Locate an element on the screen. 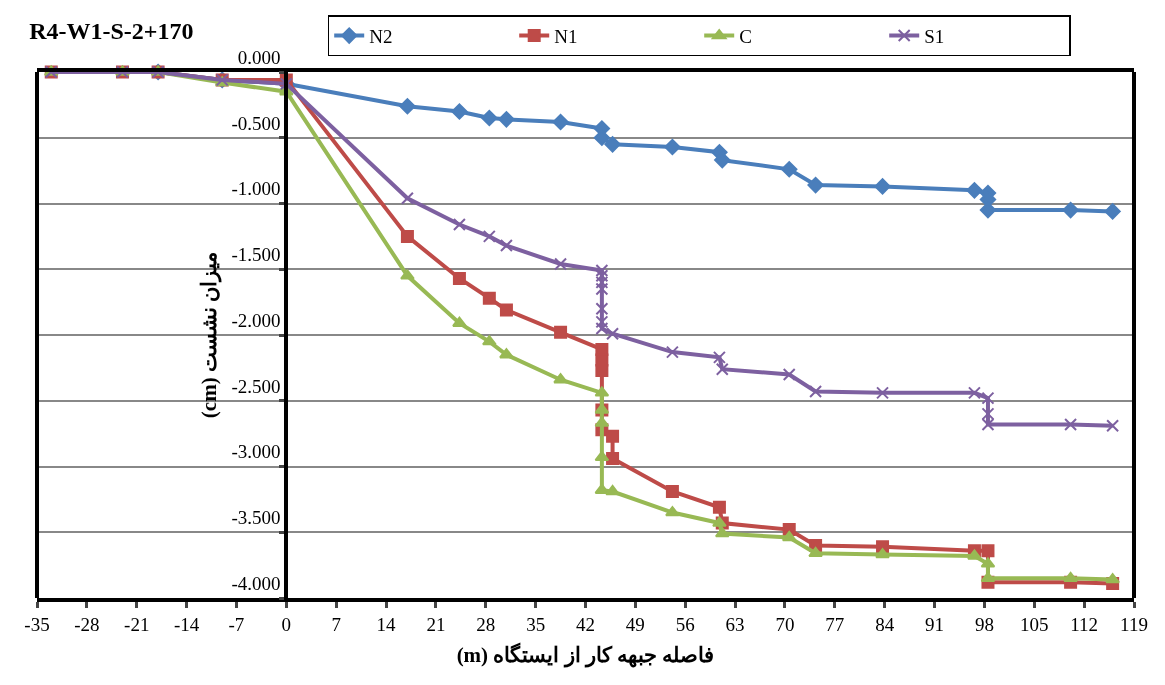 This screenshot has height=685, width=1165. x-tick-label: 84 is located at coordinates (885, 624).